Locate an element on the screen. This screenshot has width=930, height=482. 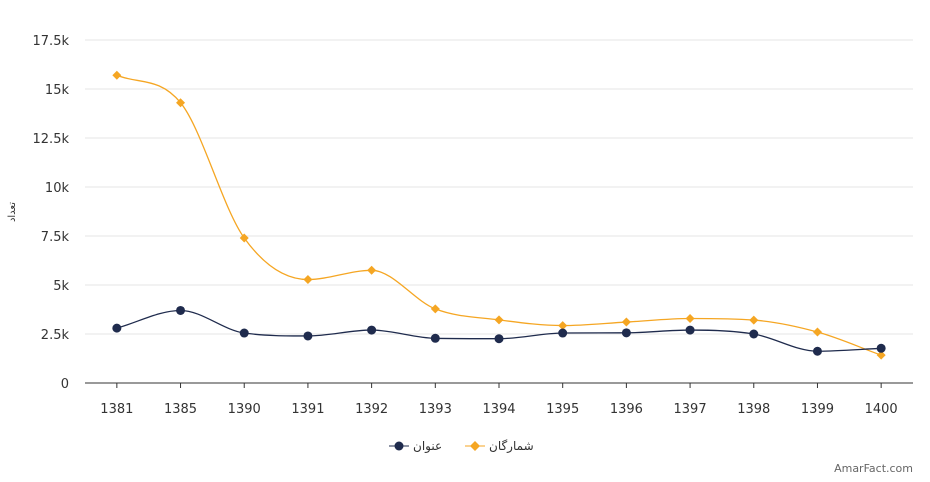
y-tick-label: 0 is located at coordinates (65, 384).